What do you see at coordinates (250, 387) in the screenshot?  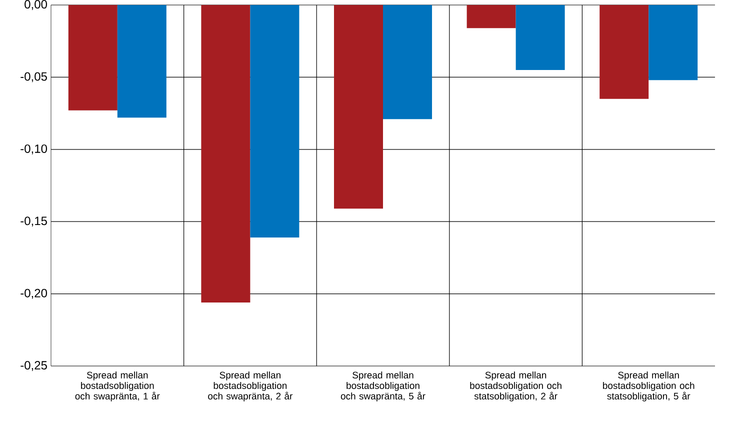 I see `x-tick-label: Spread mellan bostadsobligation och swapränta, 2 år` at bounding box center [250, 387].